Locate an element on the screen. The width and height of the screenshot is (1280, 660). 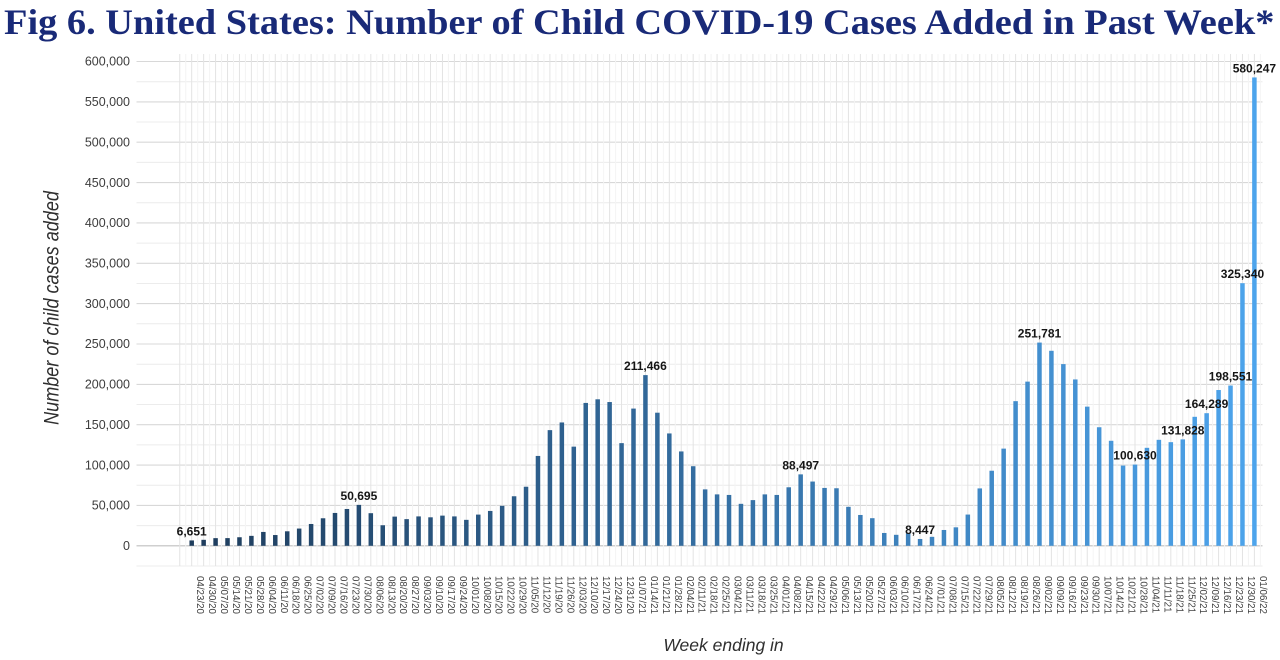
svg-text: 06/24/21 is located at coordinates (927, 595).